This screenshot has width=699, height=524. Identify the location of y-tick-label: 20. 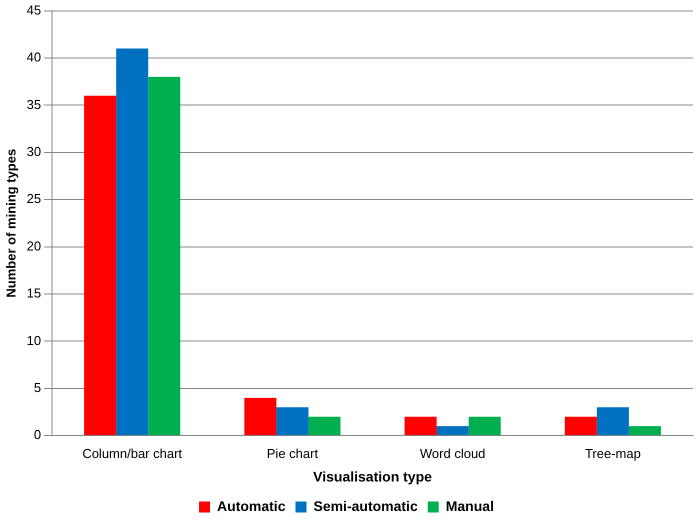
(34, 246).